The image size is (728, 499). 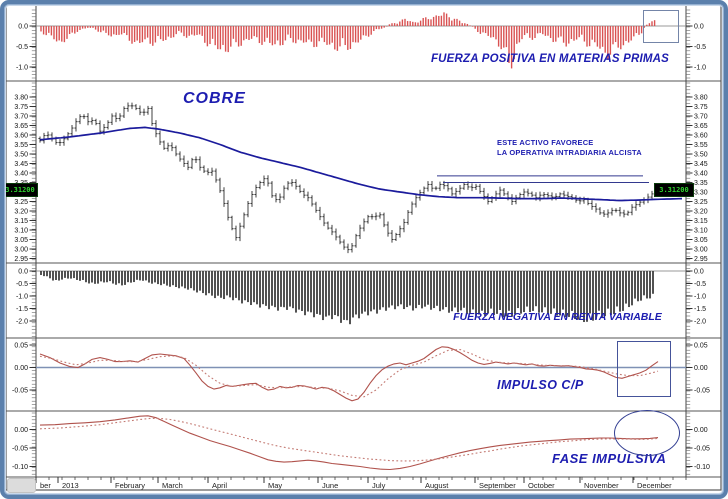 What do you see at coordinates (550, 59) in the screenshot?
I see `panel-title-materias-primas: FUERZA POSITIVA EN MATERIAS PRIMAS` at bounding box center [550, 59].